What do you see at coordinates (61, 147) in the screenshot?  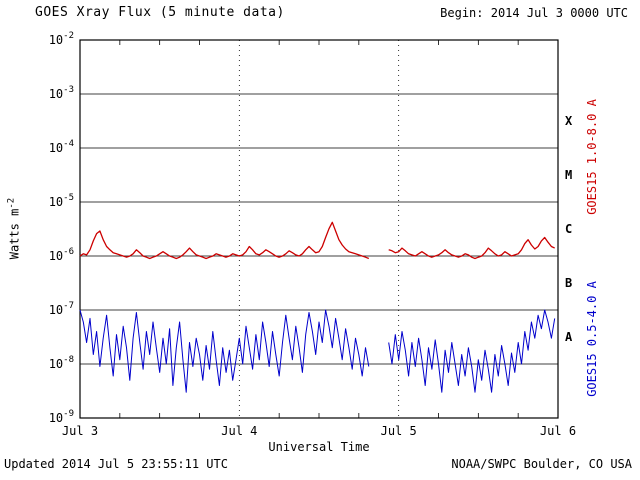 I see `y-tick-label: 10⁻⁴` at bounding box center [61, 147].